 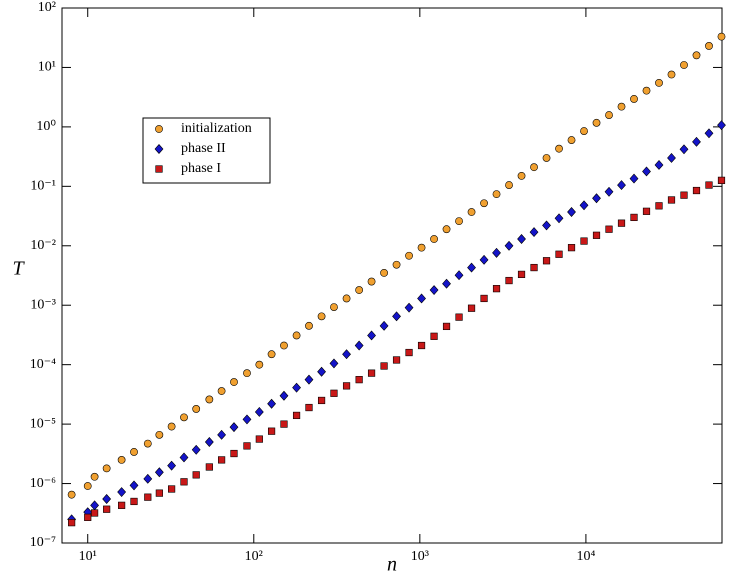 I want to click on y-tick-label: 10⁻², so click(x=43, y=245).